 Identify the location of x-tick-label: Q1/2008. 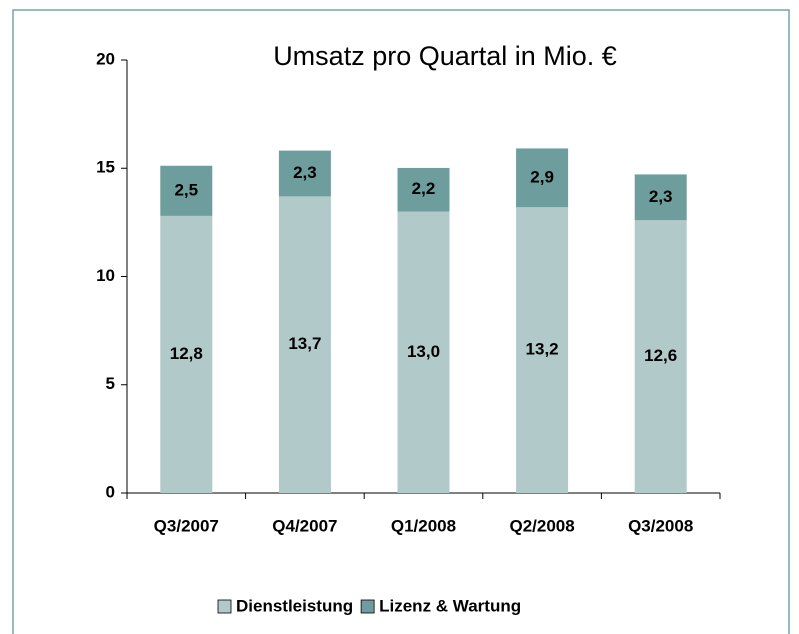
(423, 525).